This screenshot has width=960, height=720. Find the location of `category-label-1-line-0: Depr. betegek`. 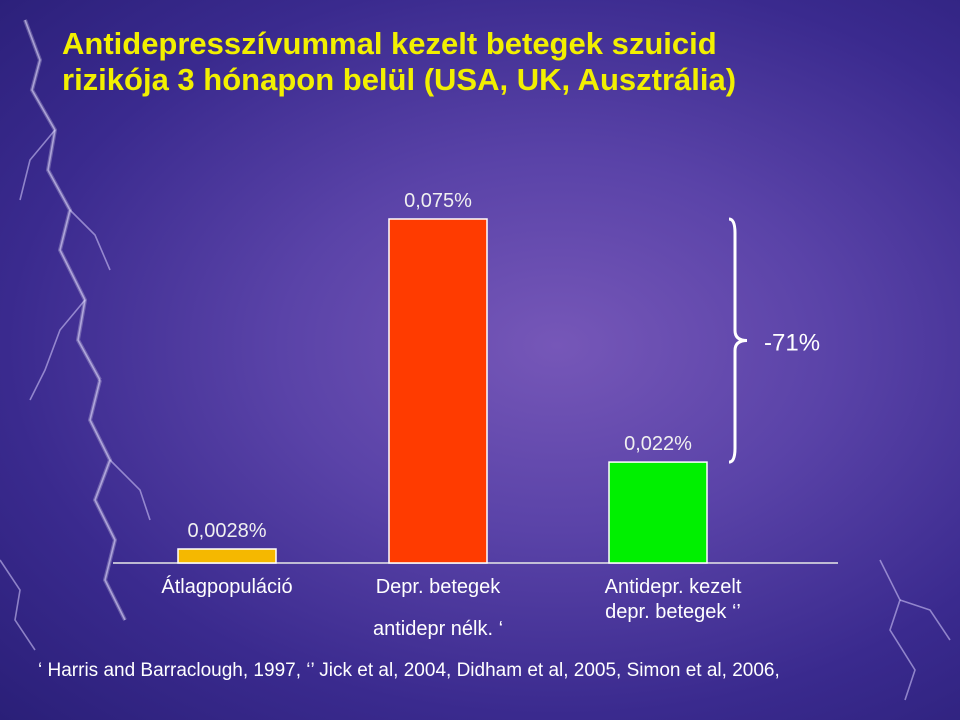

category-label-1-line-0: Depr. betegek is located at coordinates (439, 587).